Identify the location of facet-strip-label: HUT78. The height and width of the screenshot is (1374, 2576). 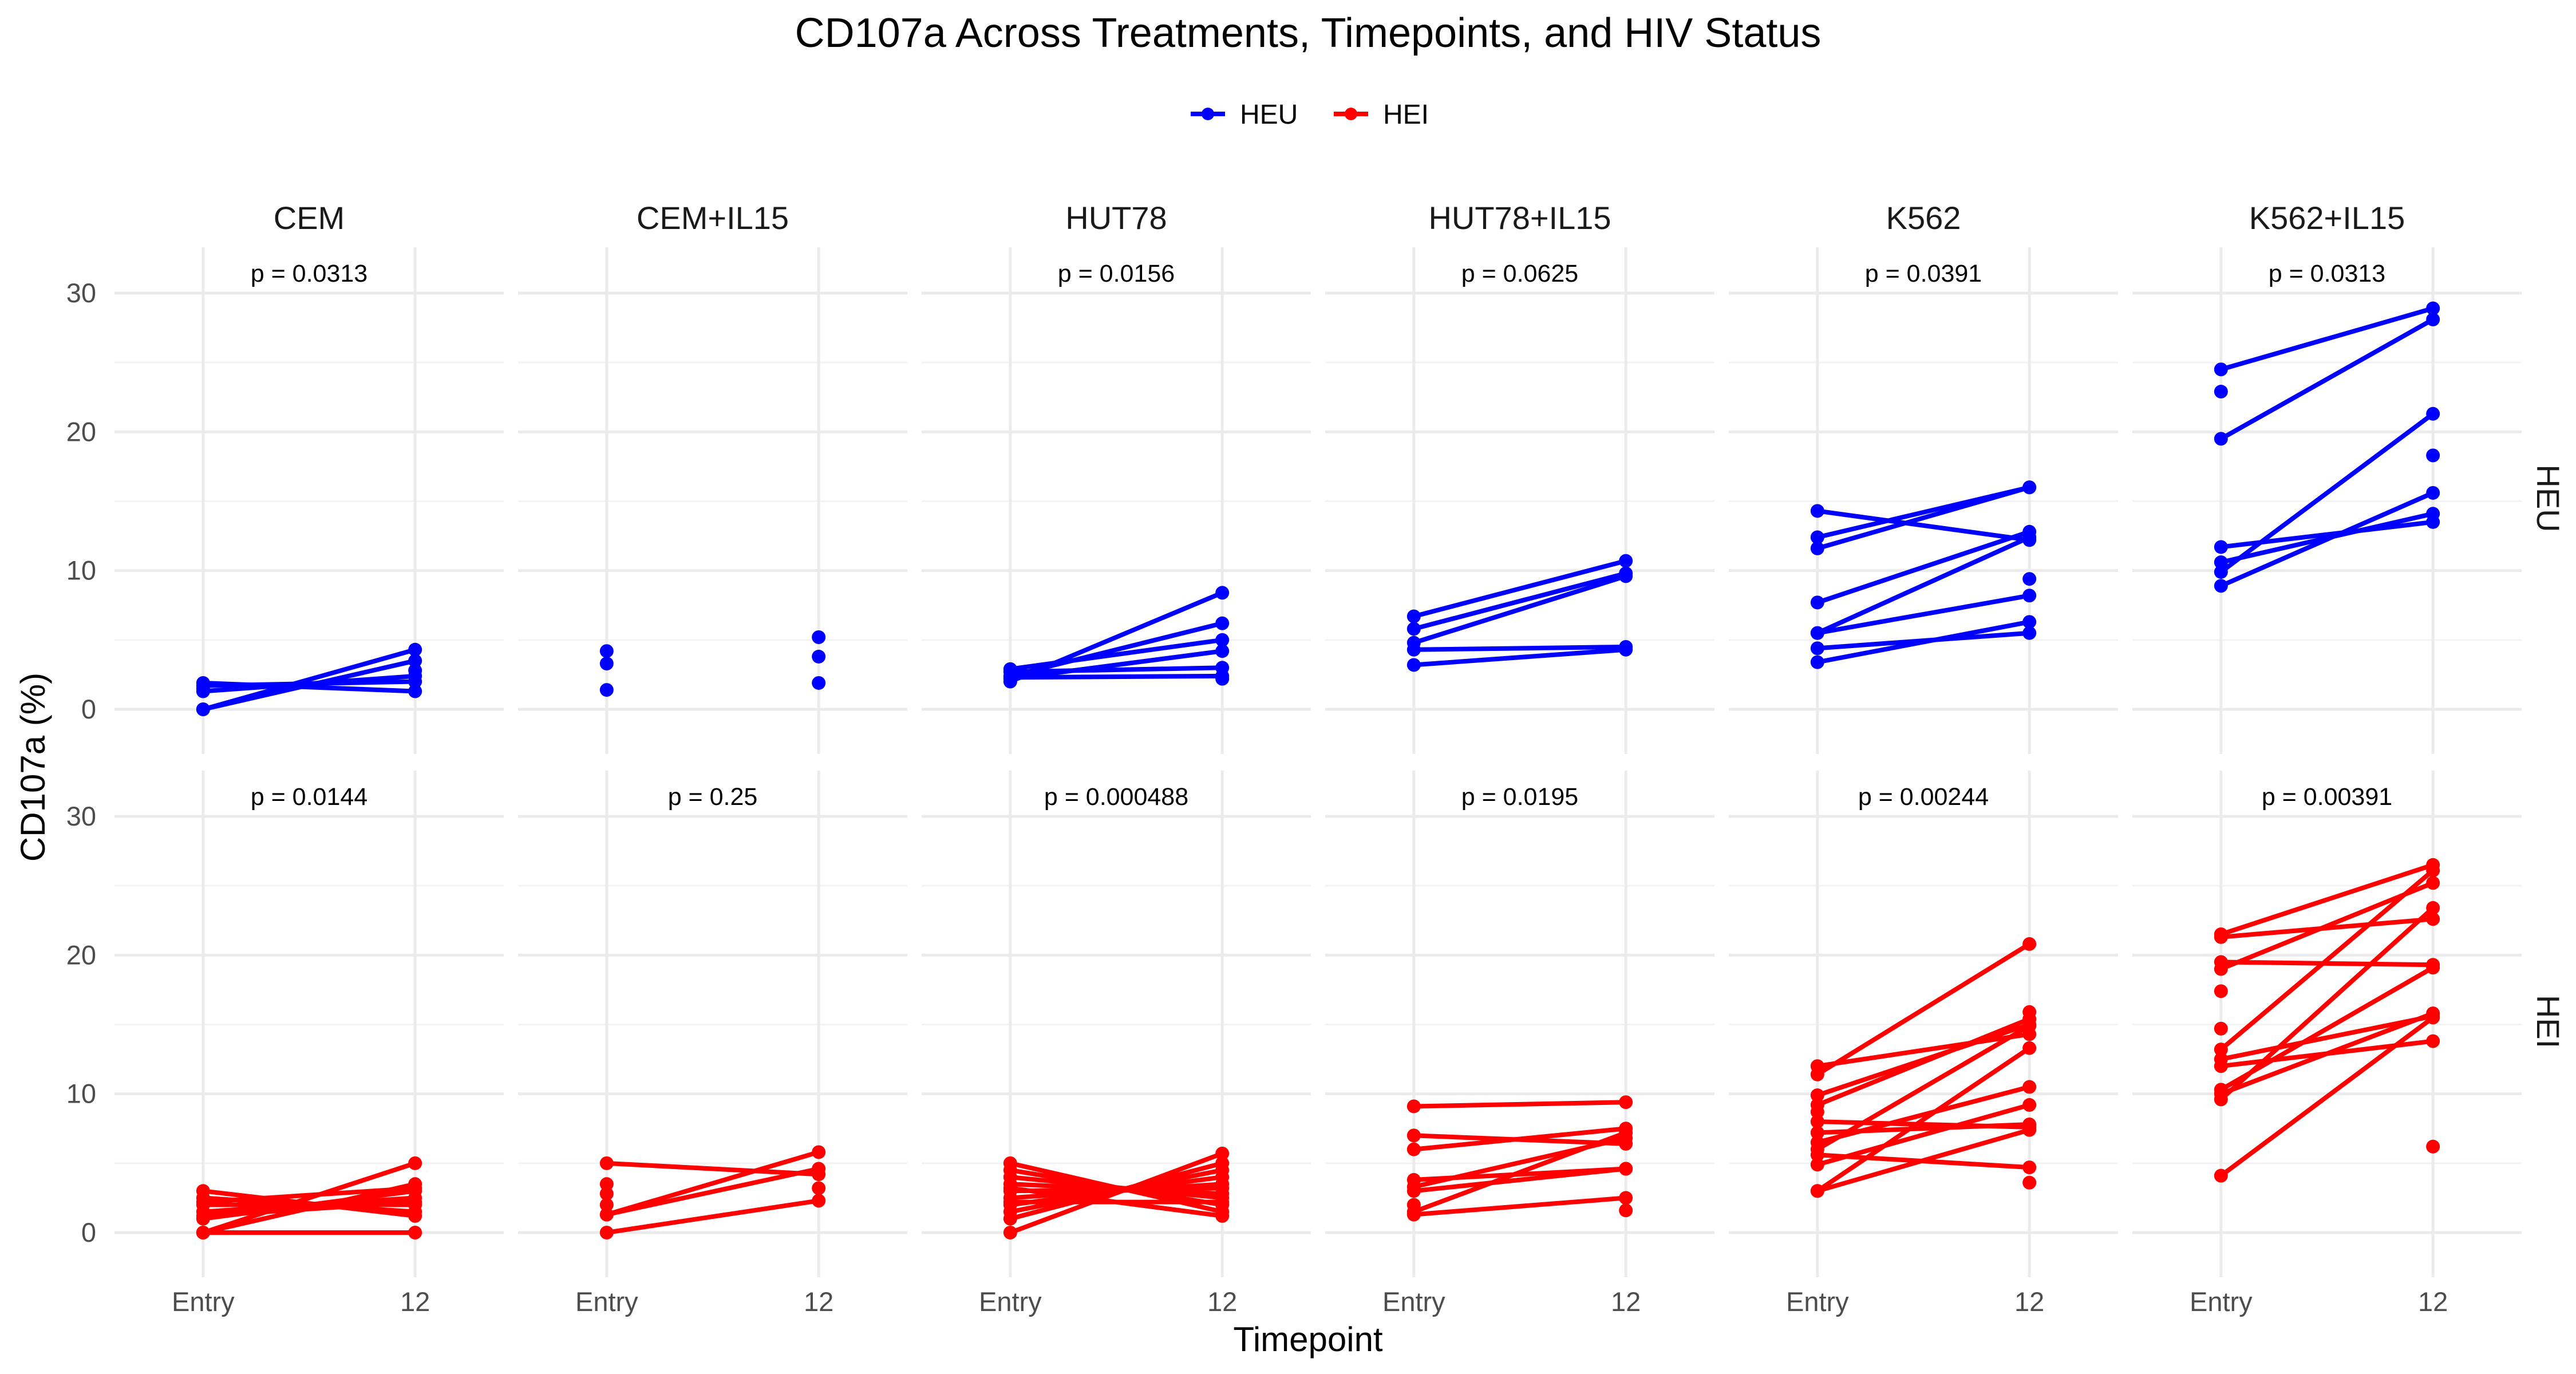
(1116, 218).